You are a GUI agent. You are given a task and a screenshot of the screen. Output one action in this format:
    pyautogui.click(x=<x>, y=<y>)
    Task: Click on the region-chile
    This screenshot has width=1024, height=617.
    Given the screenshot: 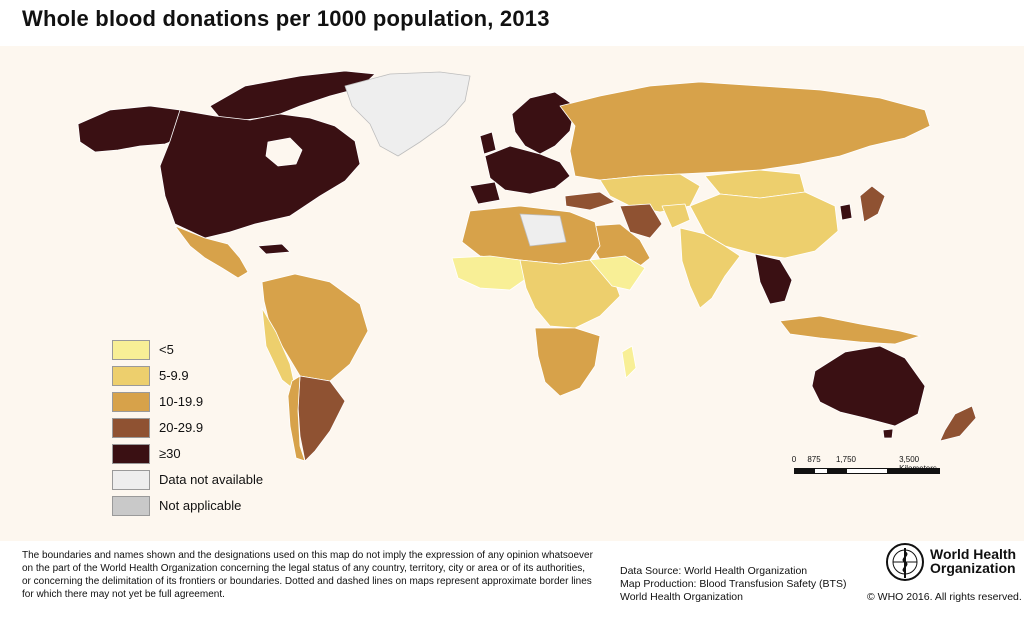 What is the action you would take?
    pyautogui.click(x=296, y=418)
    